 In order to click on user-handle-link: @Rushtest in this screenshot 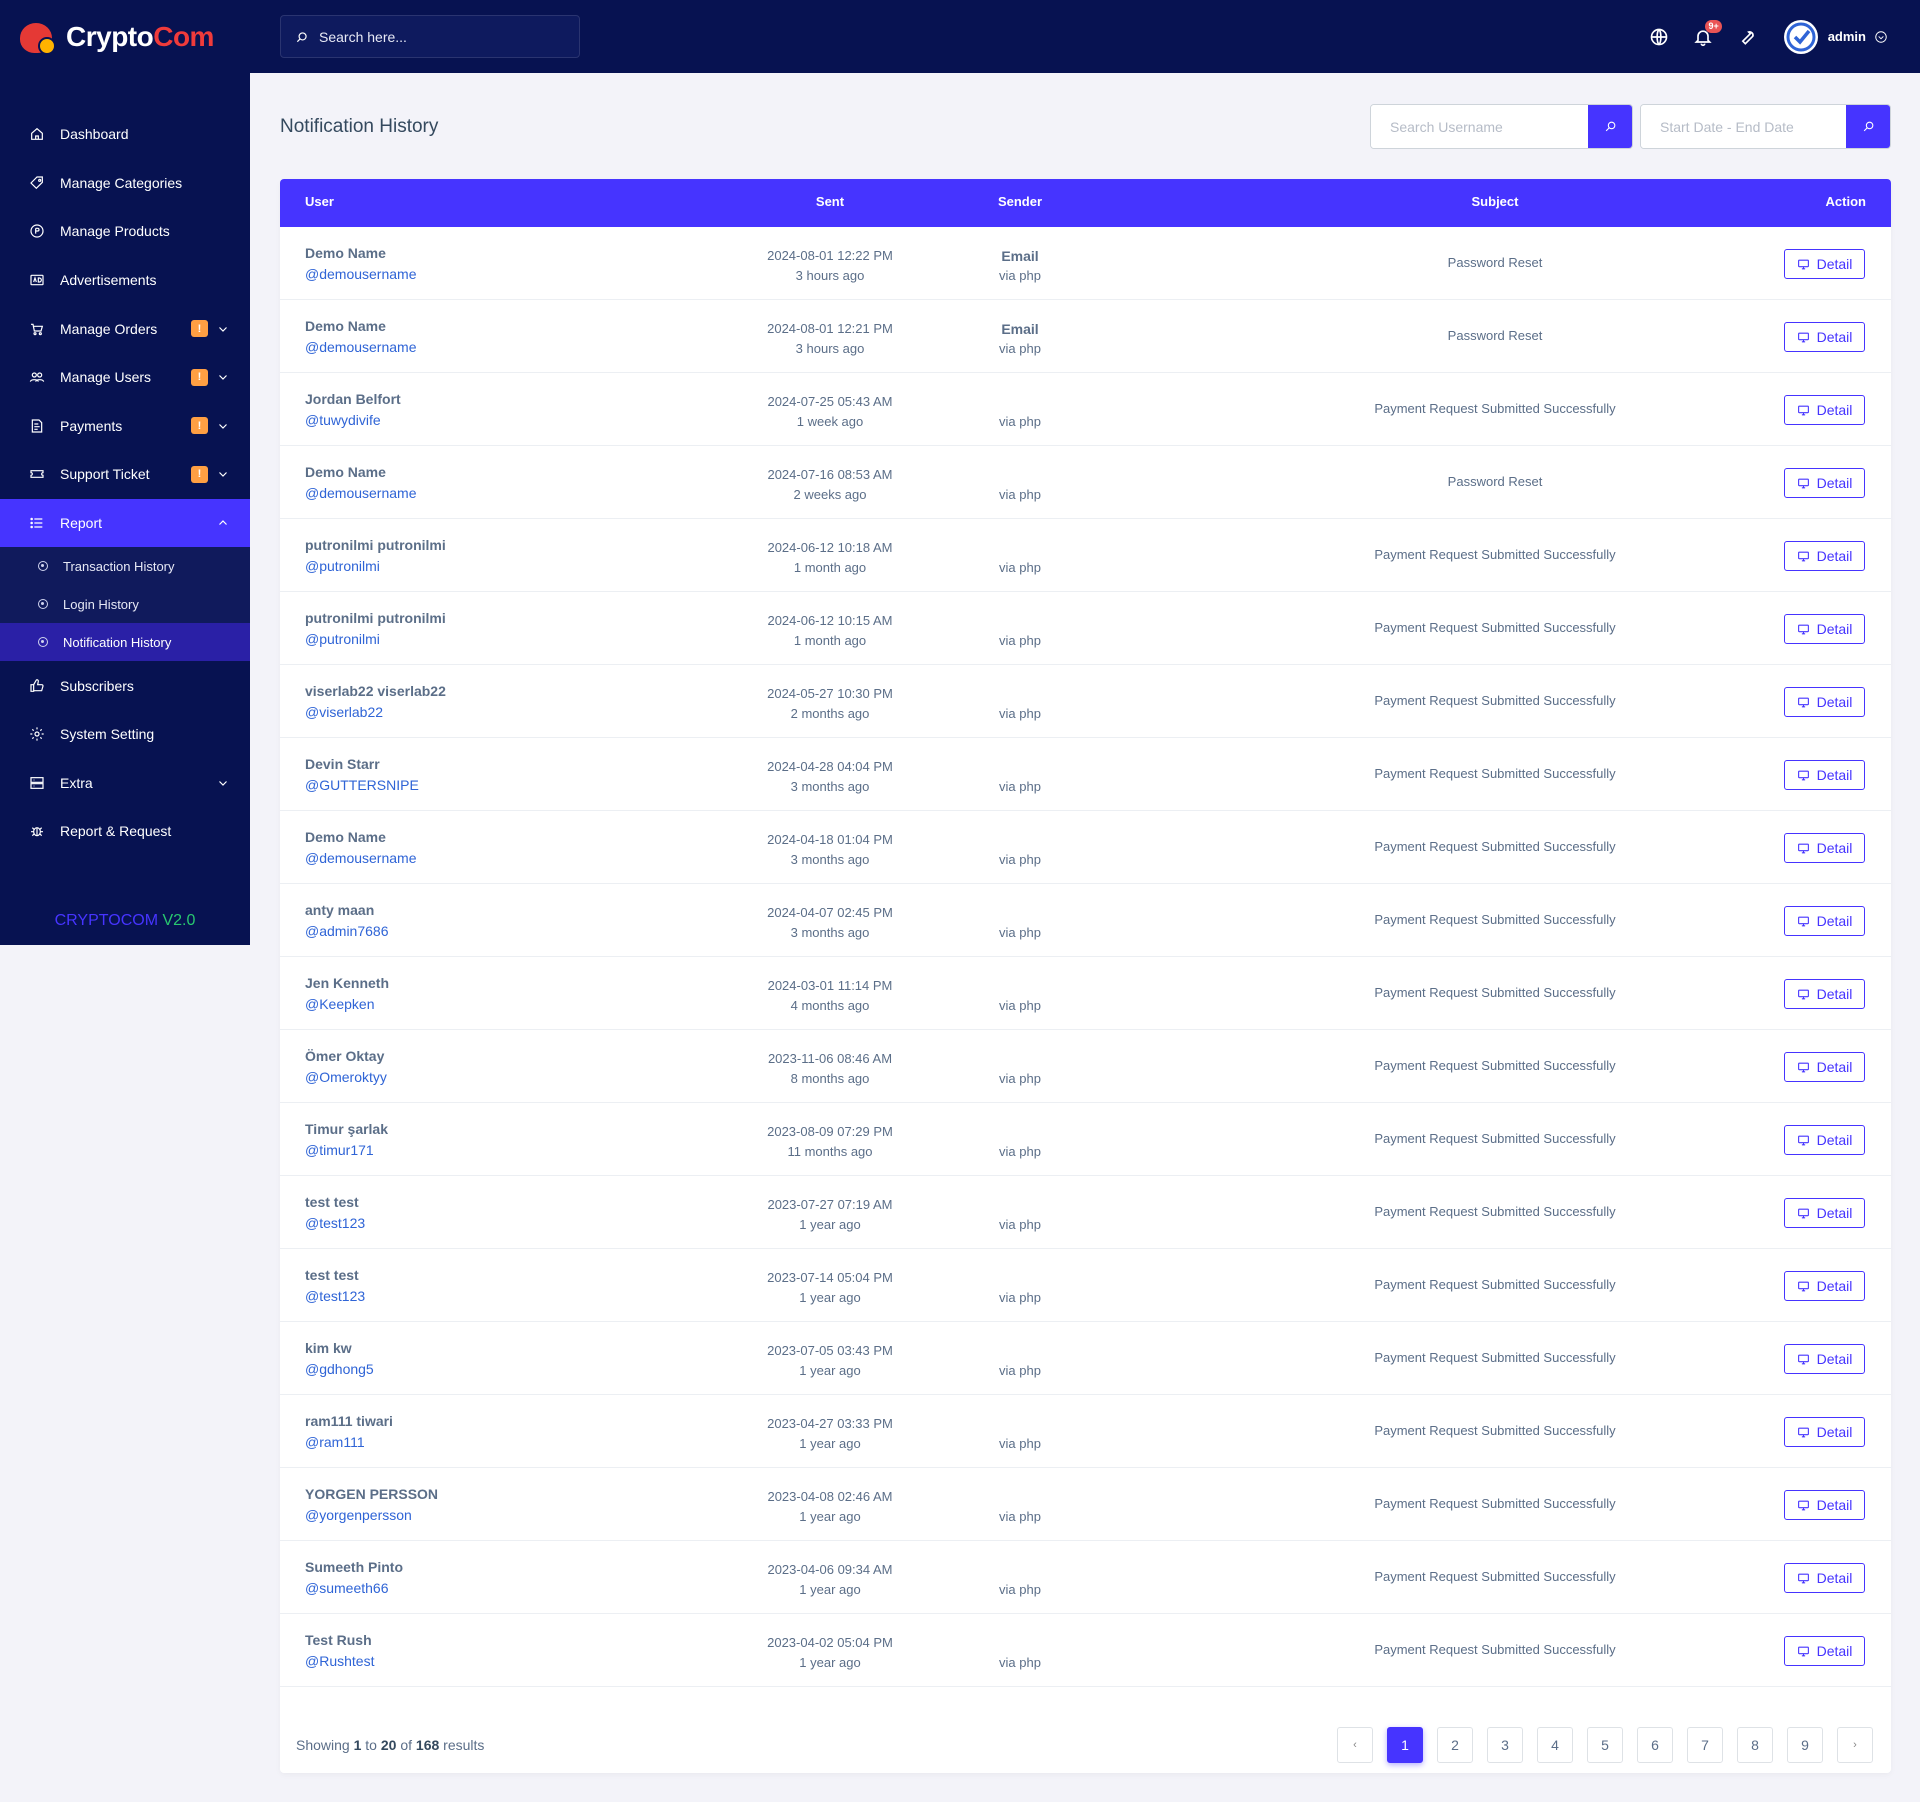, I will do `click(340, 1661)`.